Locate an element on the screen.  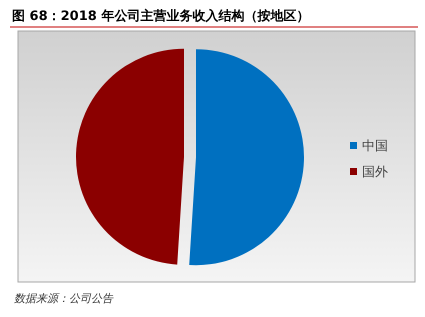
legend-label: 中国 is located at coordinates (375, 146).